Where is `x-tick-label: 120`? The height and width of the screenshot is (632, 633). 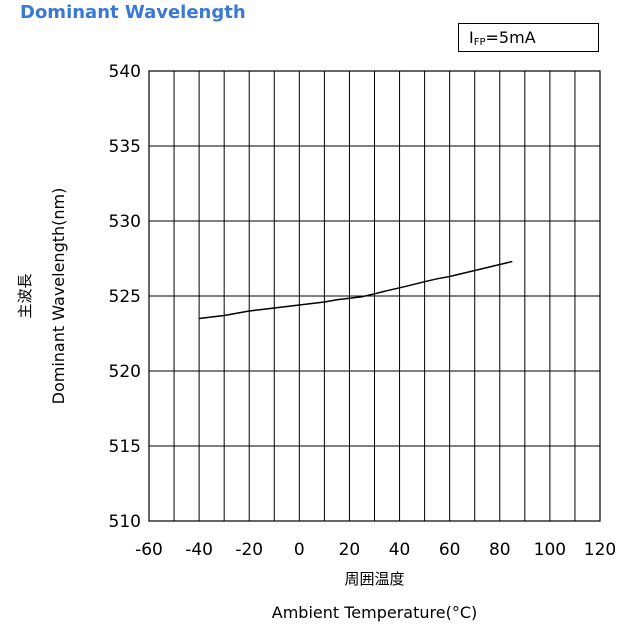 x-tick-label: 120 is located at coordinates (600, 550).